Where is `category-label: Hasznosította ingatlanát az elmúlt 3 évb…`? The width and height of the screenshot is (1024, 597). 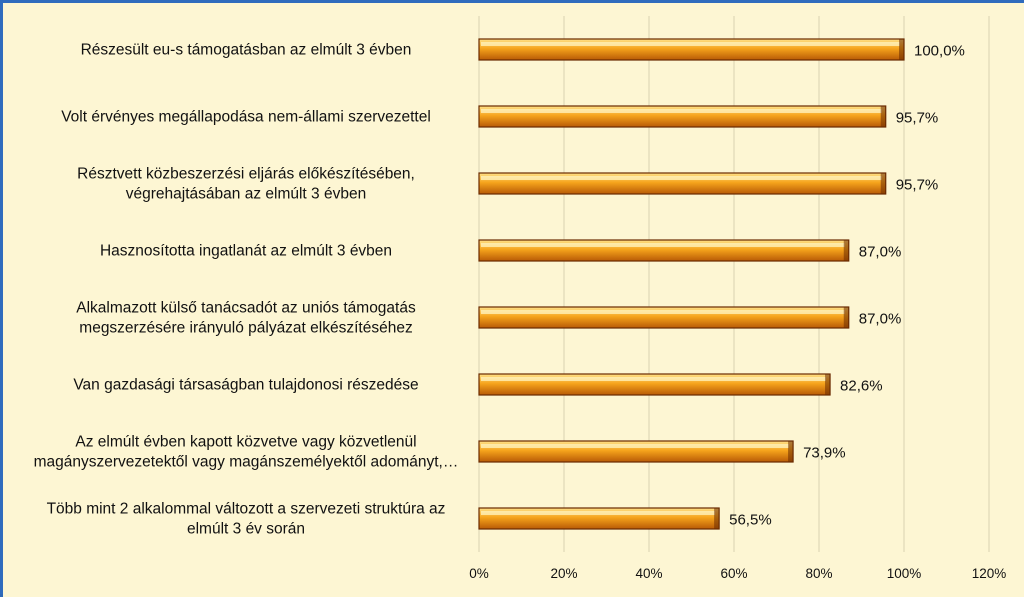
category-label: Hasznosította ingatlanát az elmúlt 3 évb… is located at coordinates (246, 251).